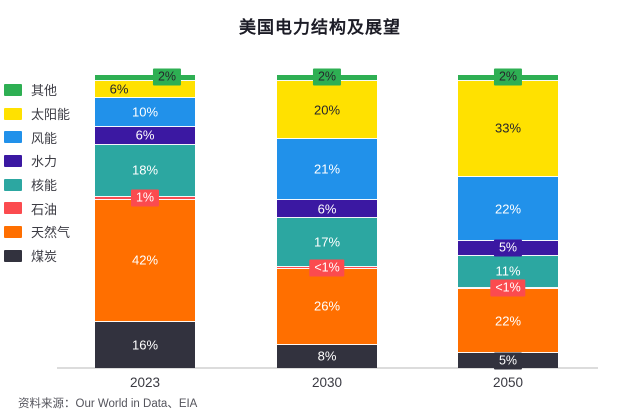 Image resolution: width=640 pixels, height=418 pixels. What do you see at coordinates (44, 91) in the screenshot?
I see `legend-label-other: 其他` at bounding box center [44, 91].